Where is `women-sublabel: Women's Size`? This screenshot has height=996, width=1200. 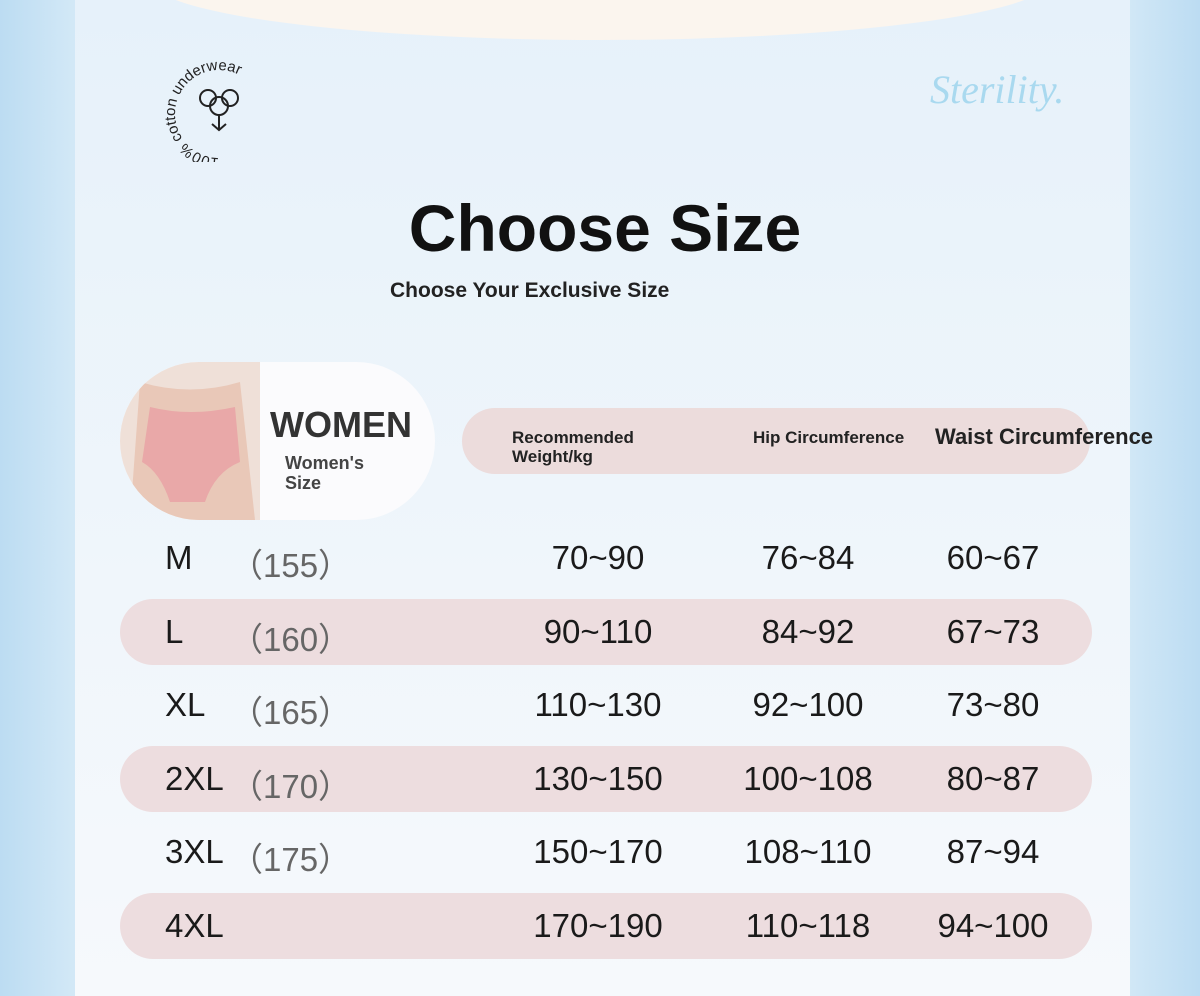 women-sublabel: Women's Size is located at coordinates (324, 473).